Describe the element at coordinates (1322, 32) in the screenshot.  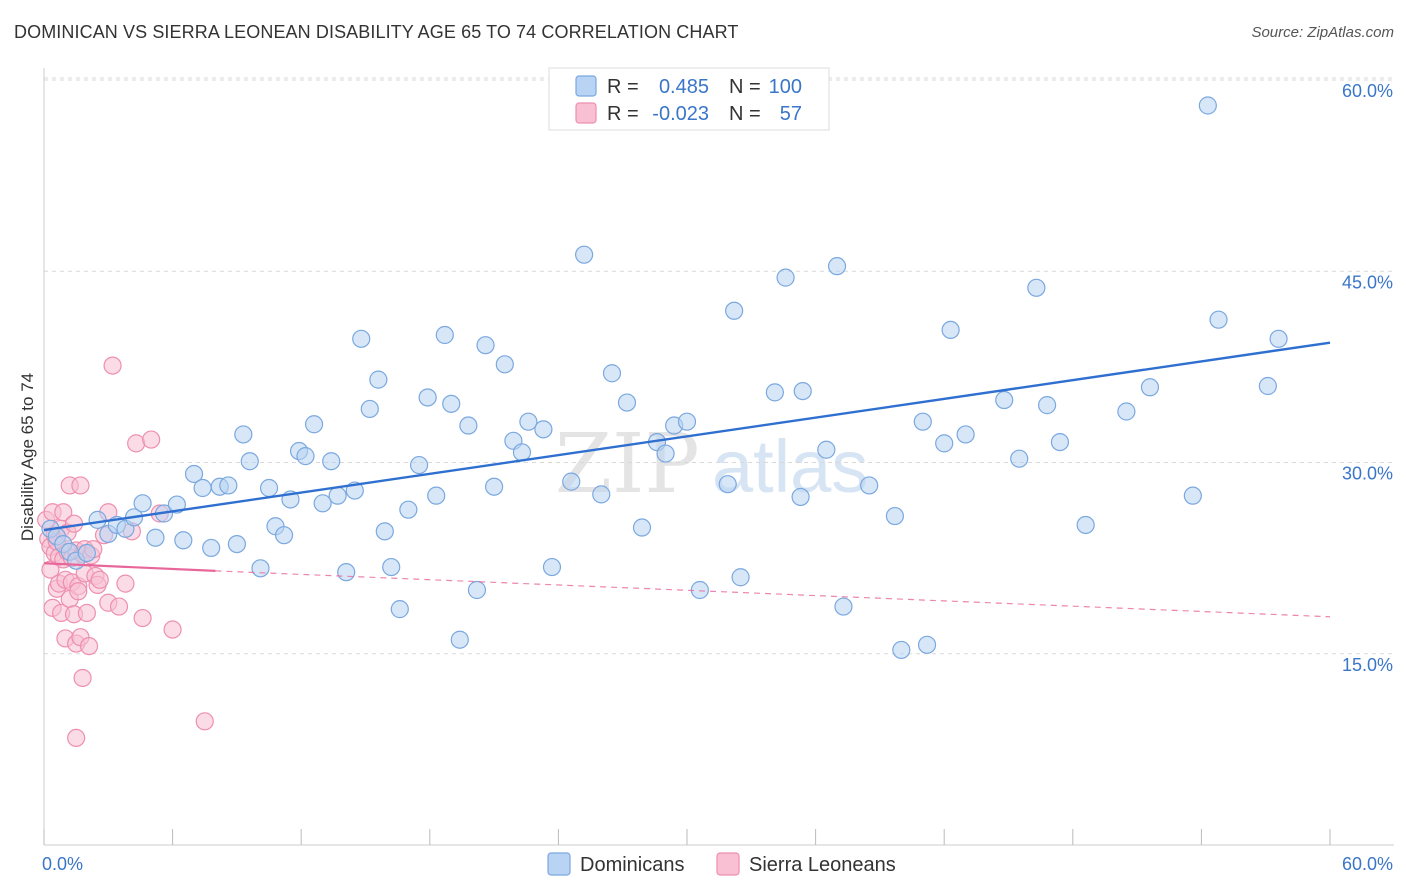
I see `source-label: Source: ZipAtlas.com` at that location.